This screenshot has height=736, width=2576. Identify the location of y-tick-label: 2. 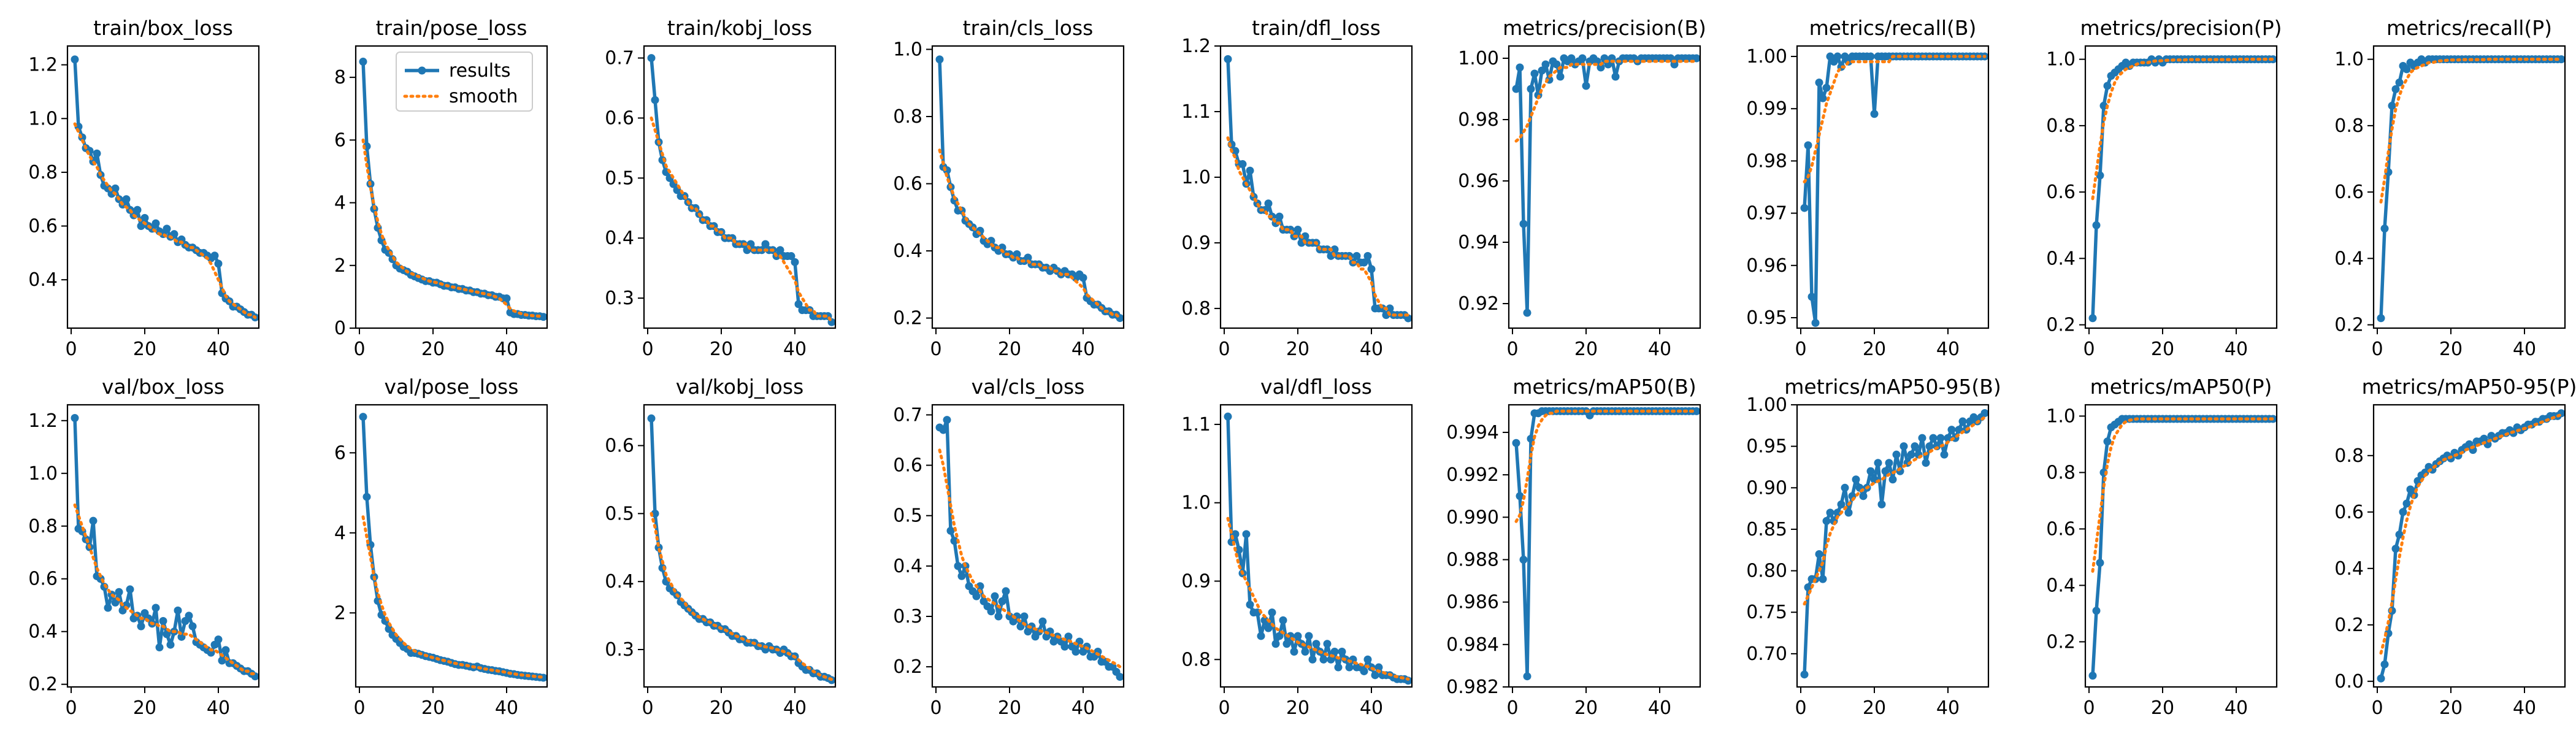
(340, 266).